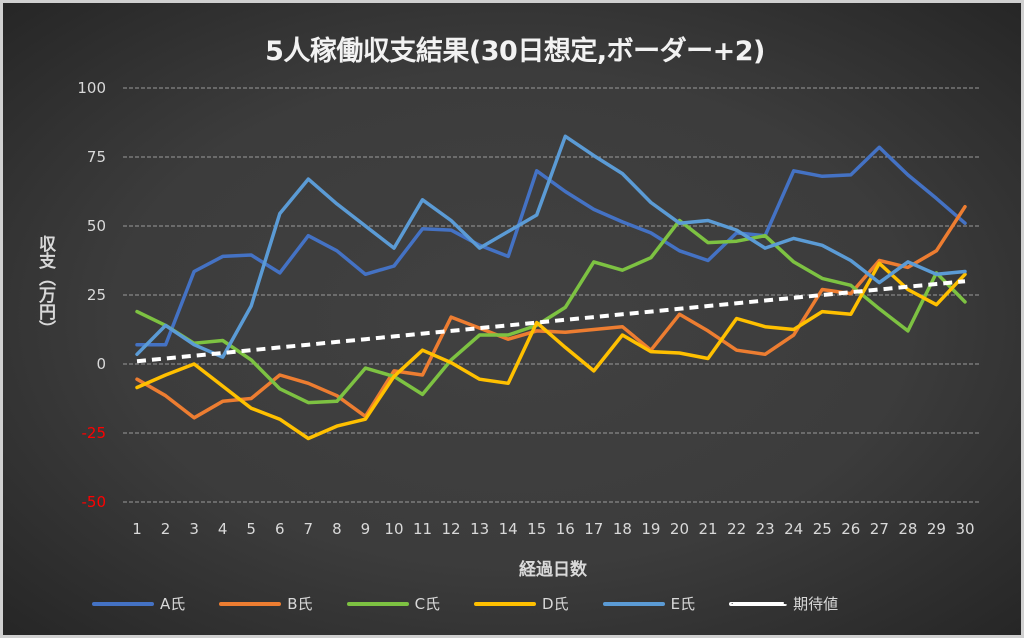 The width and height of the screenshot is (1024, 641). I want to click on legend-item: C氏, so click(393, 603).